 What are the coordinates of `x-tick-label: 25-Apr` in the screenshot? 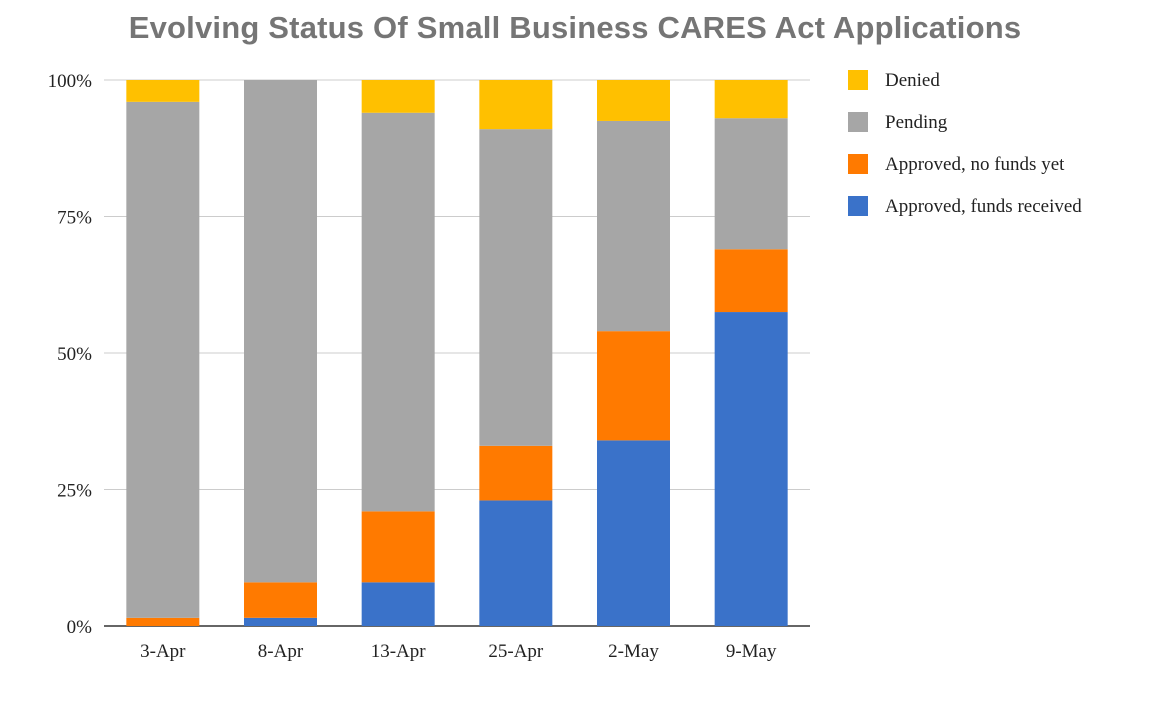 It's located at (516, 651).